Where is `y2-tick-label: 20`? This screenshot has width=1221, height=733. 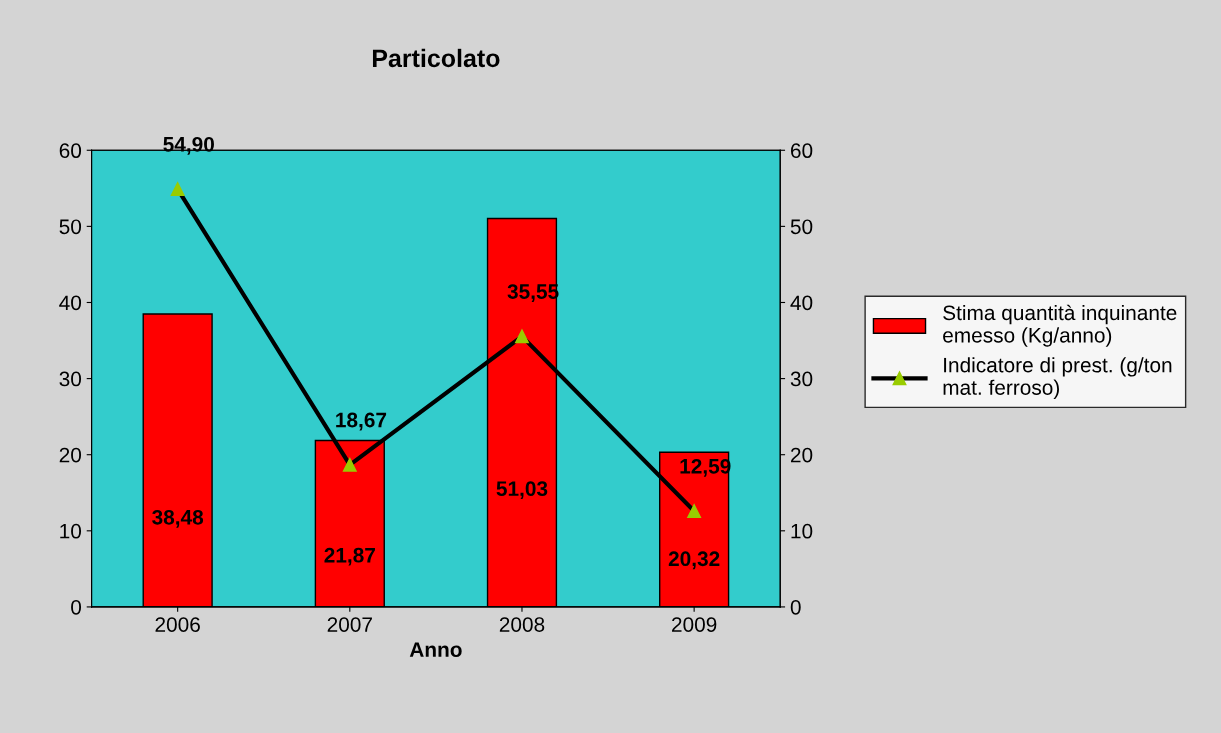
y2-tick-label: 20 is located at coordinates (801, 455).